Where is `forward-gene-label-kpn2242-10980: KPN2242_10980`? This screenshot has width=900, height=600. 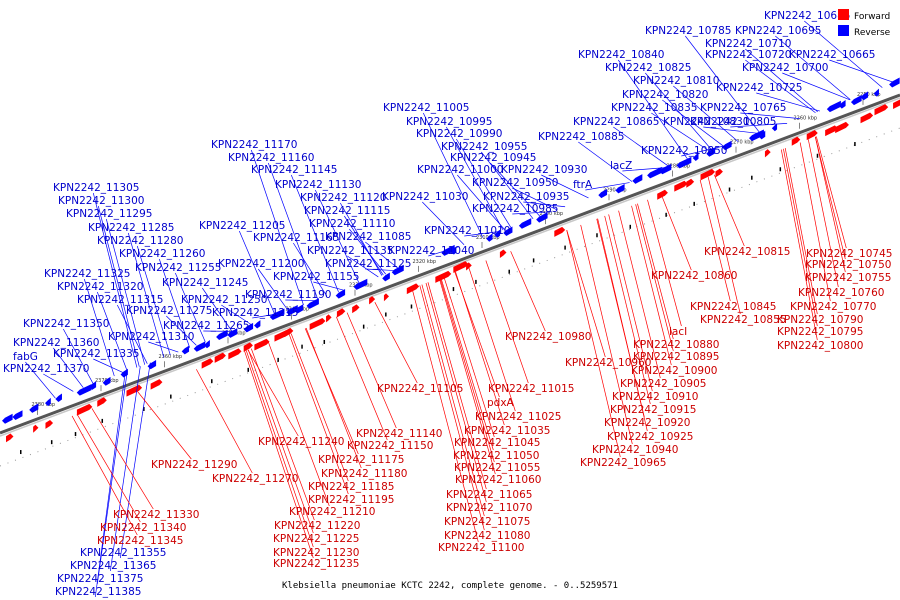 forward-gene-label-kpn2242-10980: KPN2242_10980 is located at coordinates (548, 337).